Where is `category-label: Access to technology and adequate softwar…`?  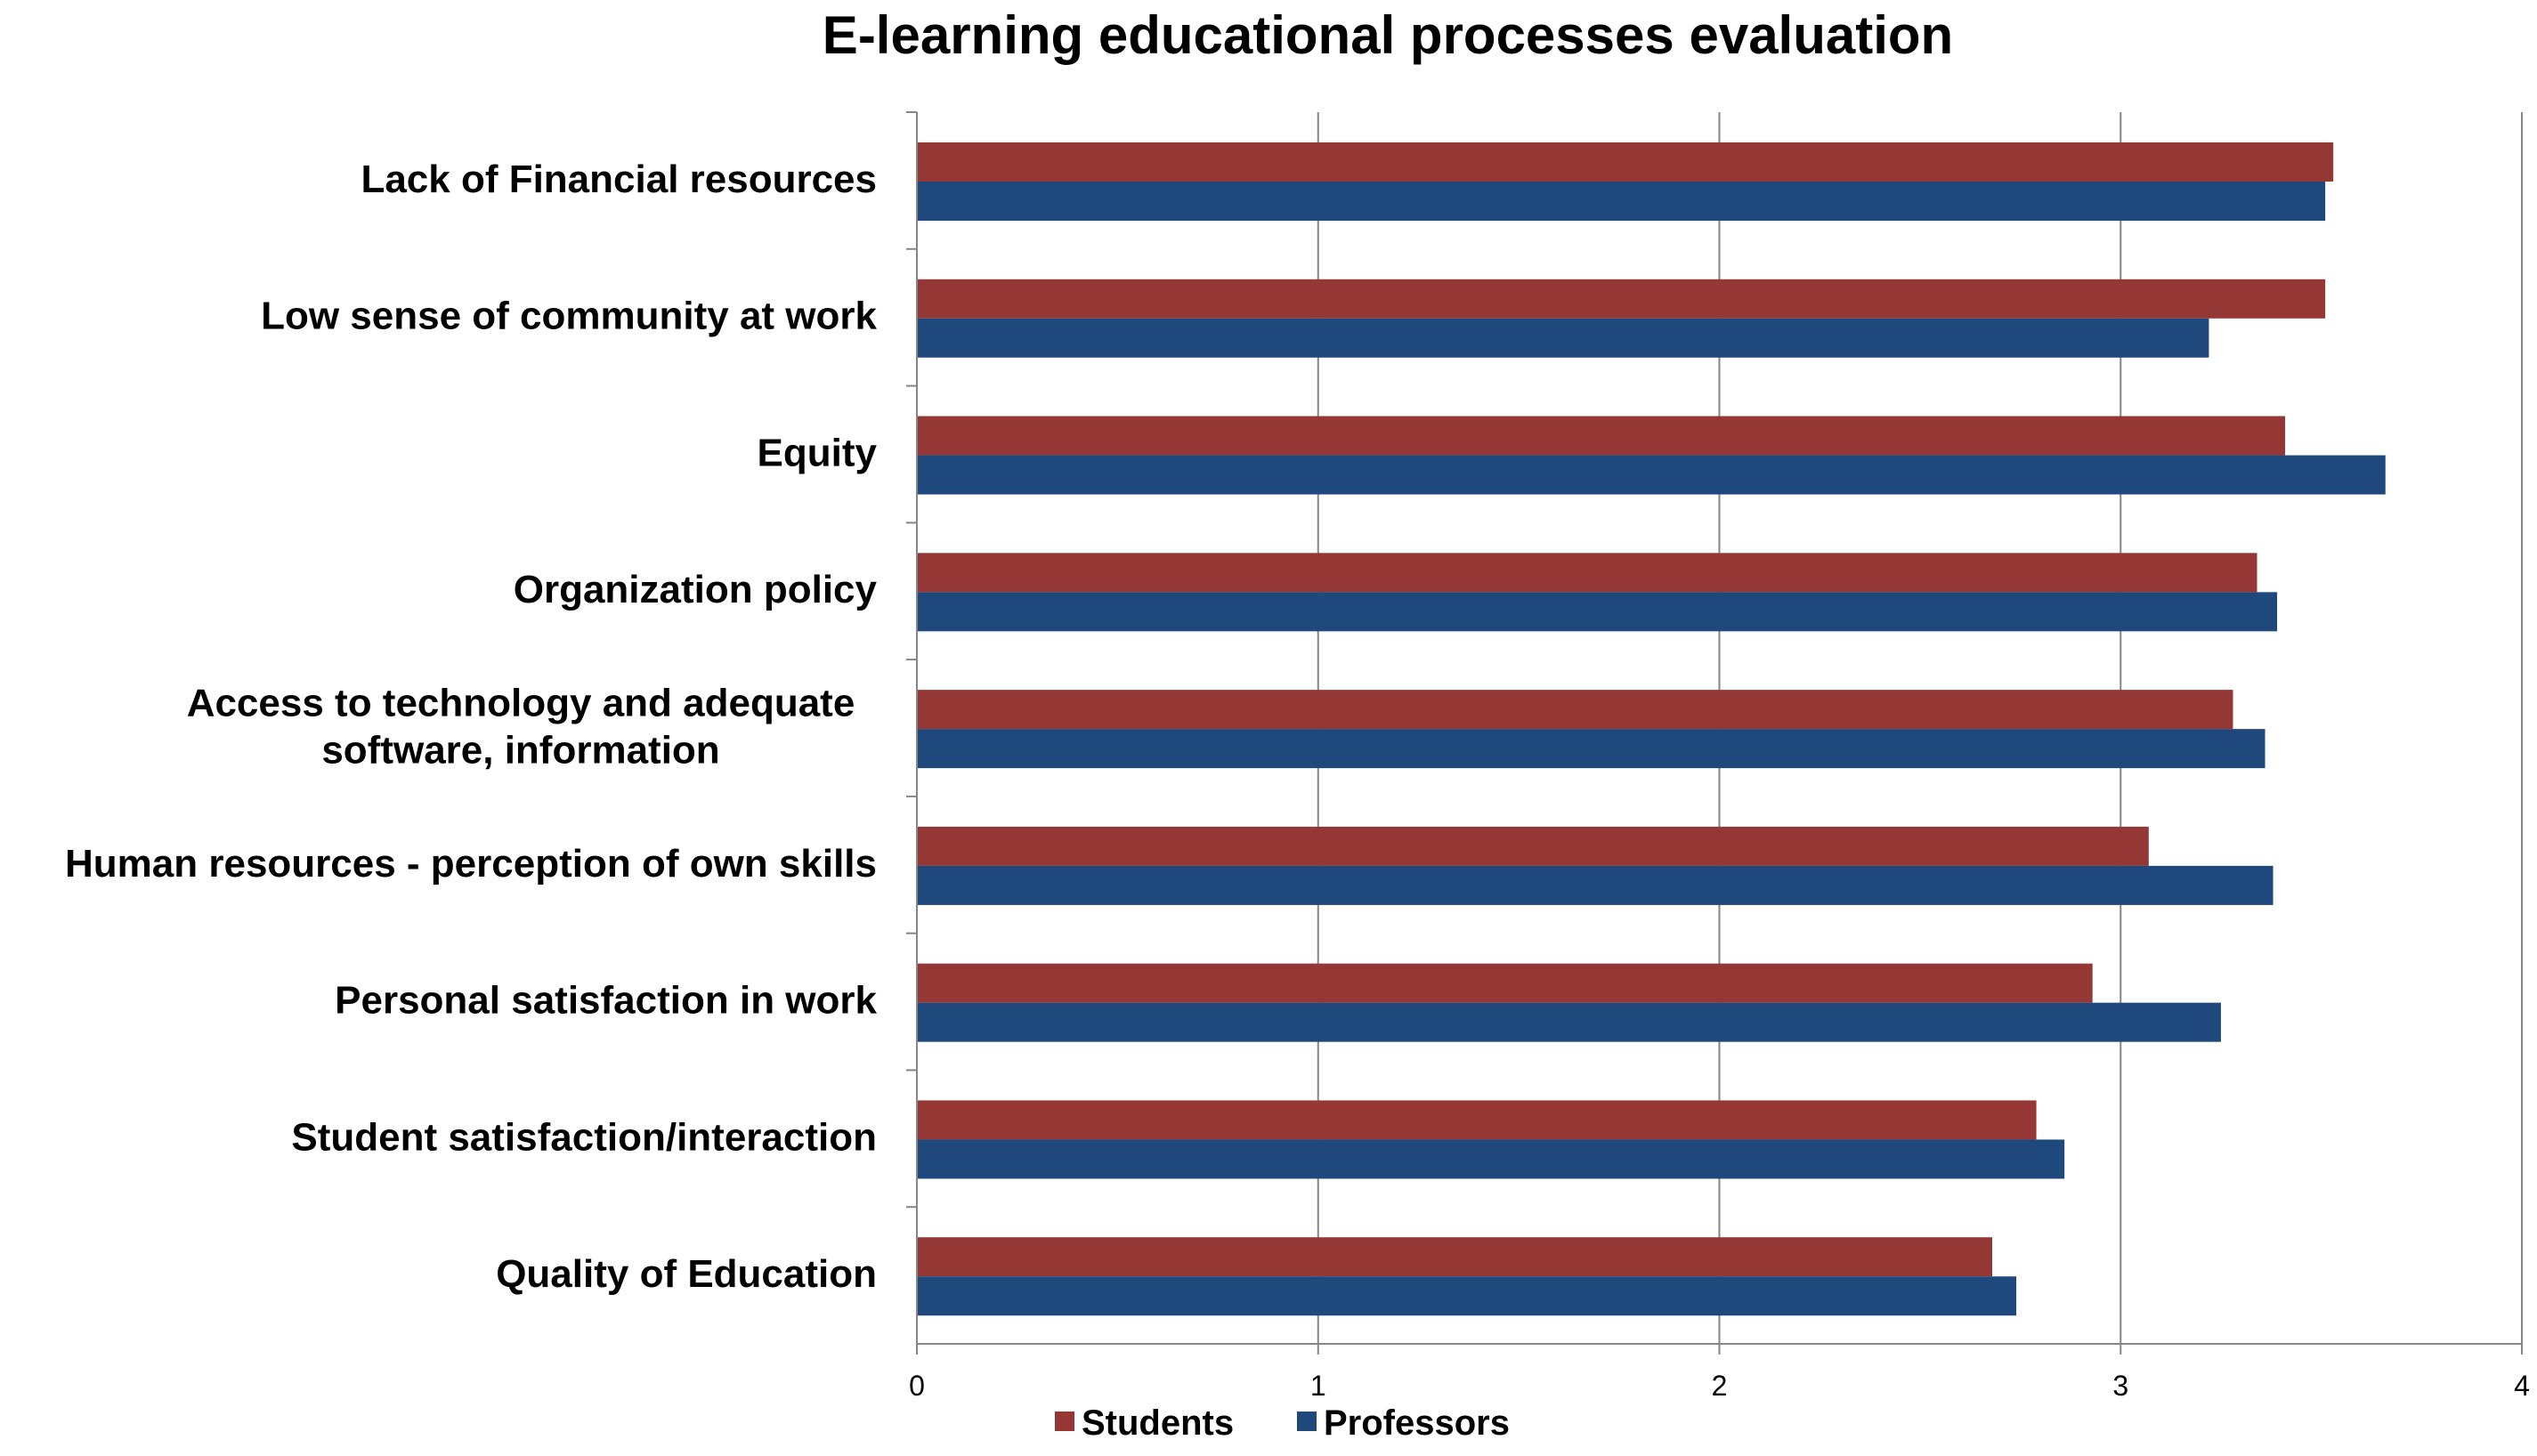 category-label: Access to technology and adequate softwar… is located at coordinates (521, 727).